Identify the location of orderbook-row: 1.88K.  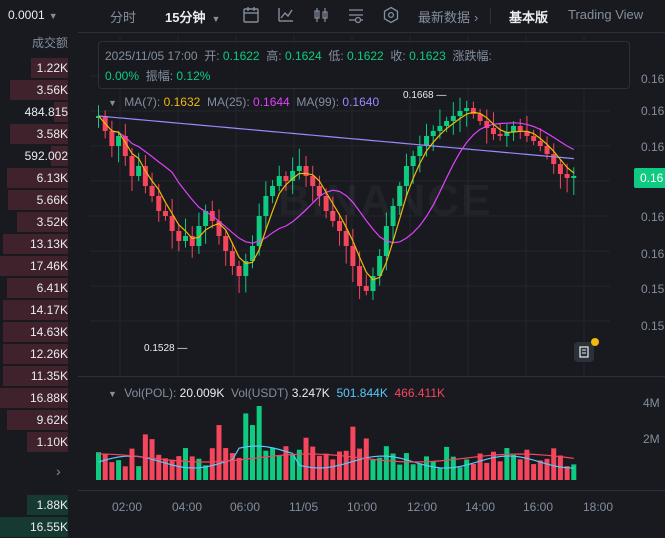
(39, 505).